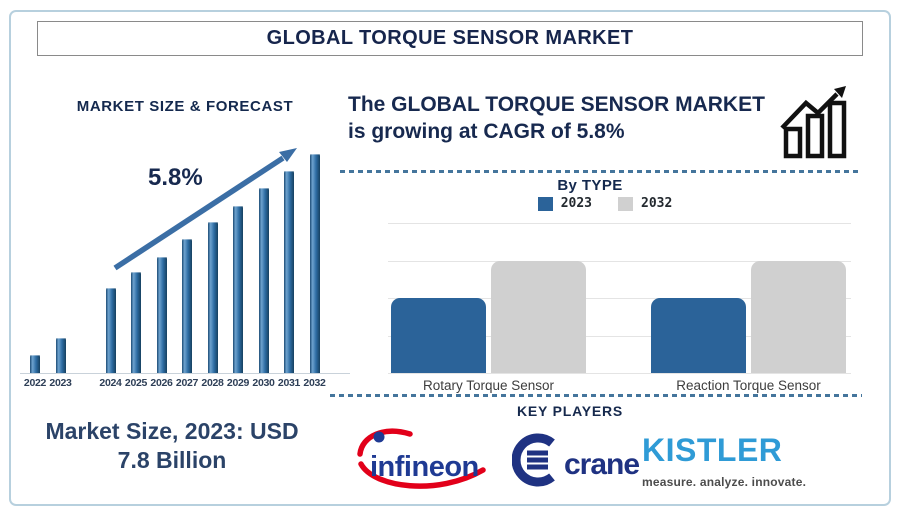 The height and width of the screenshot is (513, 900). I want to click on forecast-year-label: 2027, so click(187, 383).